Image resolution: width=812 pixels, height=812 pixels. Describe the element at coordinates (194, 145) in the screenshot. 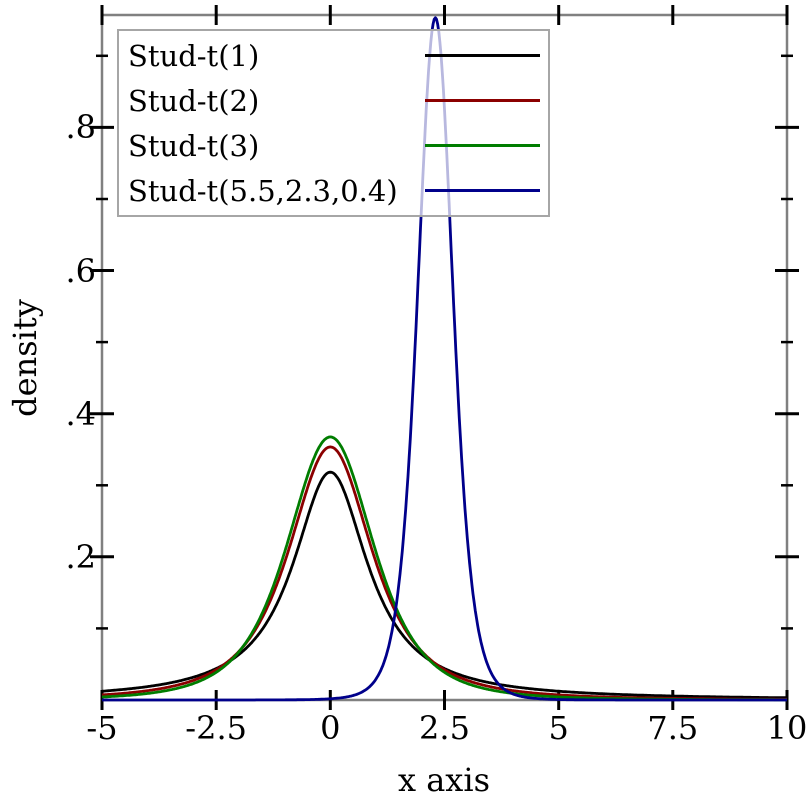

I see `legend-label: Stud-t(3)` at that location.